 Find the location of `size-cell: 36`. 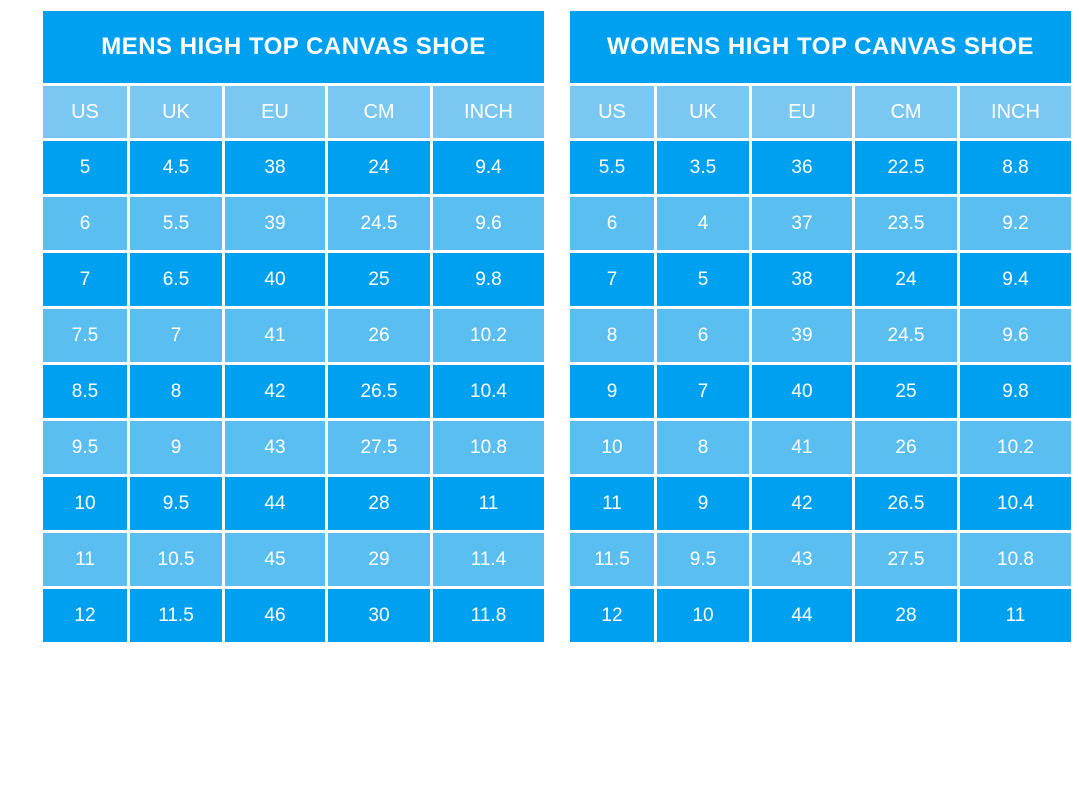

size-cell: 36 is located at coordinates (802, 167).